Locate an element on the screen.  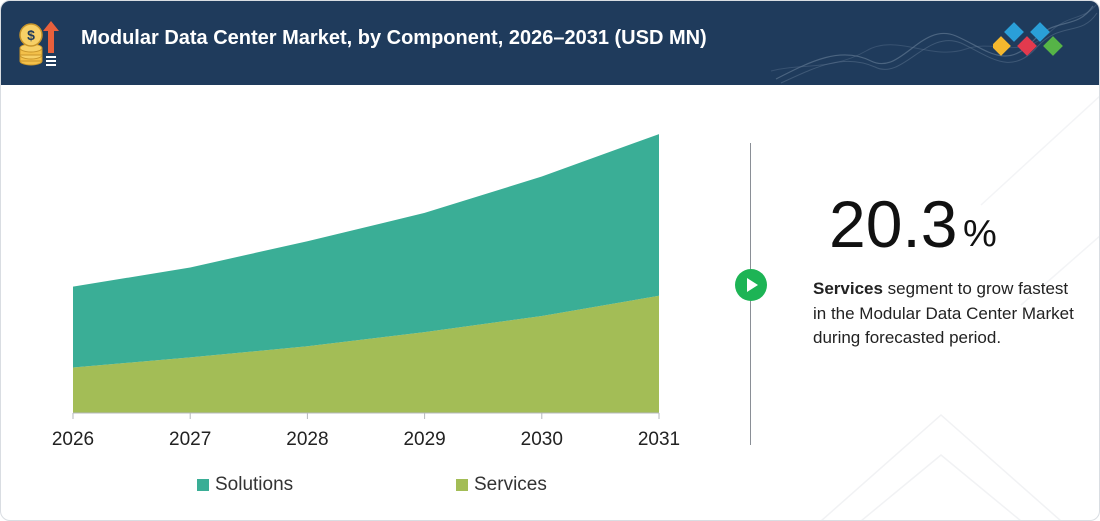
legend-label-solutions: Solutions is located at coordinates (254, 484).